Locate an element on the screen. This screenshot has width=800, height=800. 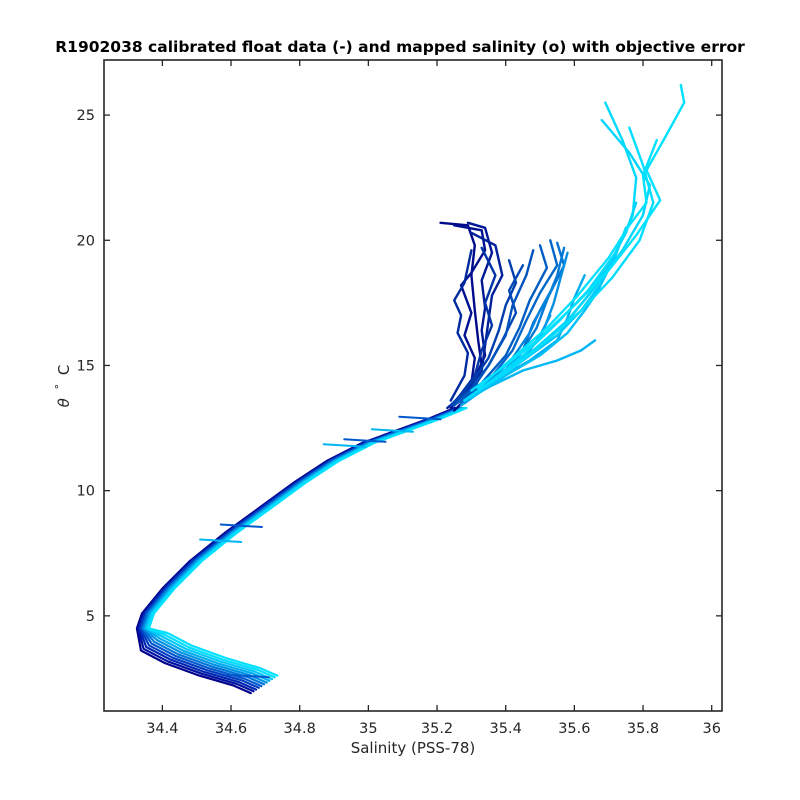
x-tick-label: 34.8 is located at coordinates (300, 729).